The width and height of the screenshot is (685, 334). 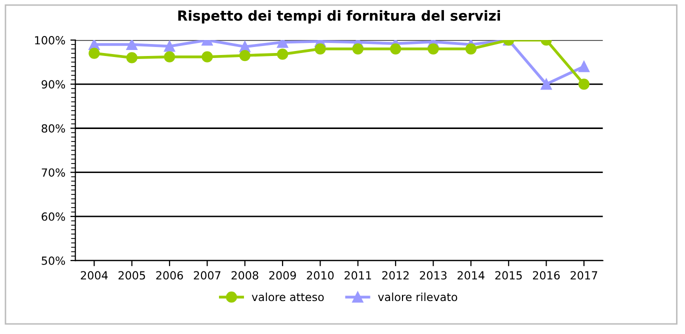 I want to click on x-tick-label: 2013, so click(x=433, y=275).